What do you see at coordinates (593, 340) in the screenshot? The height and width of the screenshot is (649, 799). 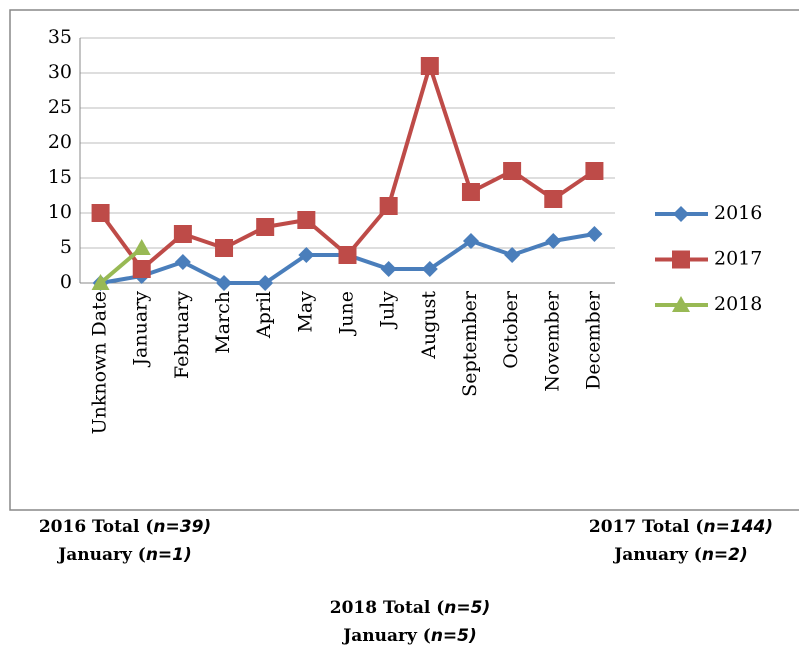 I see `x-tick-label: December` at bounding box center [593, 340].